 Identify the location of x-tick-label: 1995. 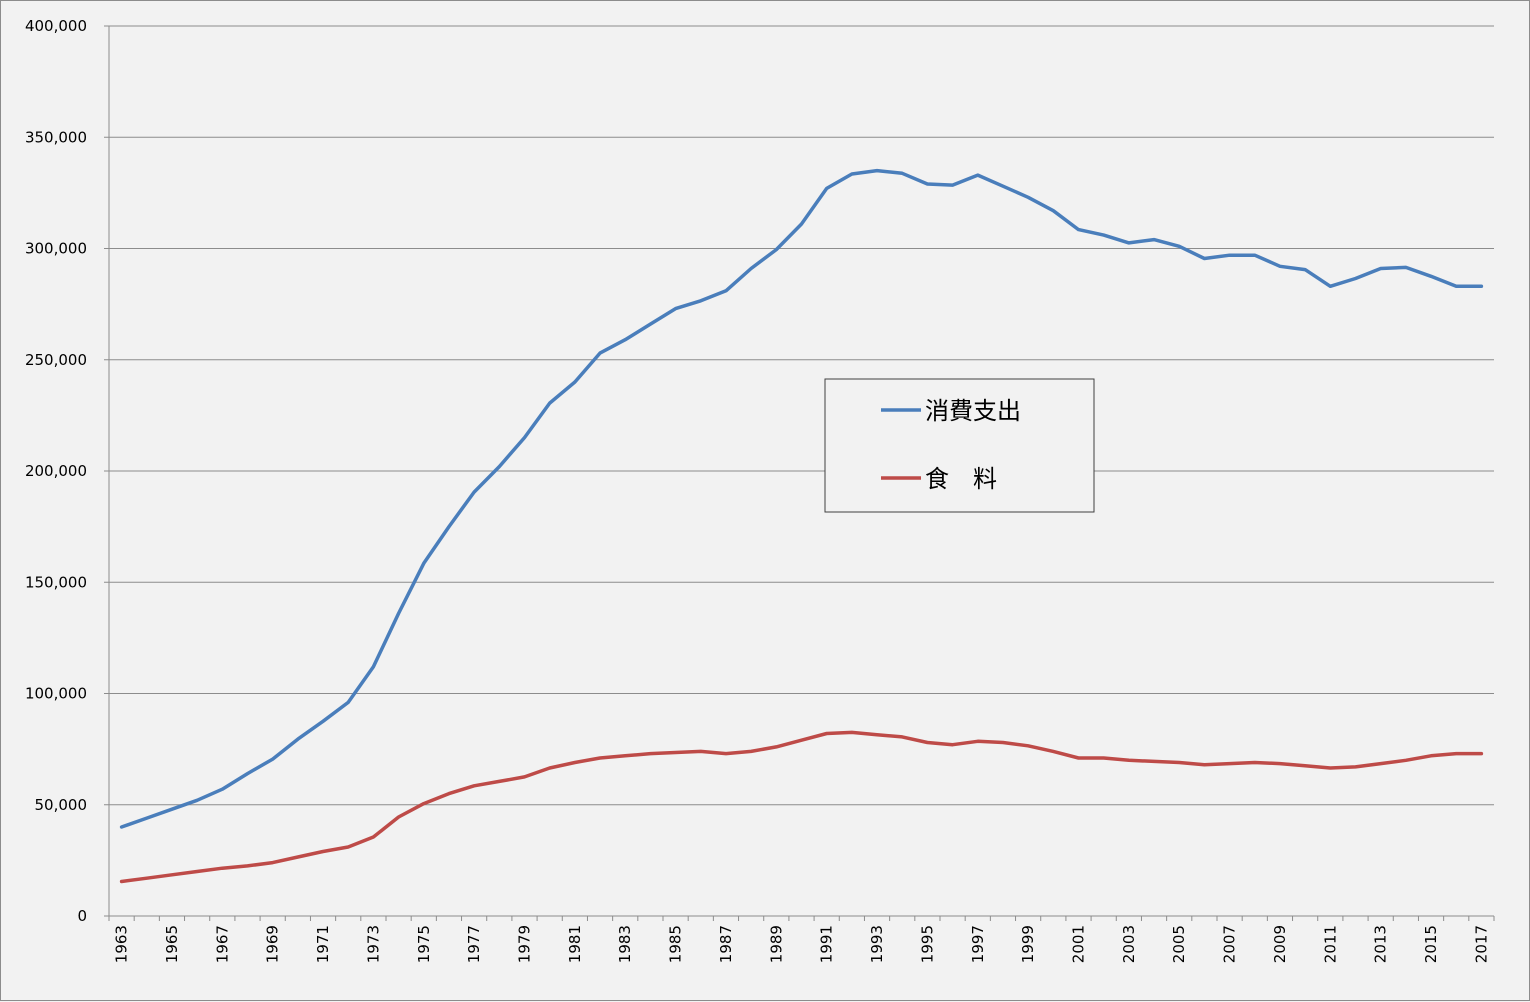
(927, 944).